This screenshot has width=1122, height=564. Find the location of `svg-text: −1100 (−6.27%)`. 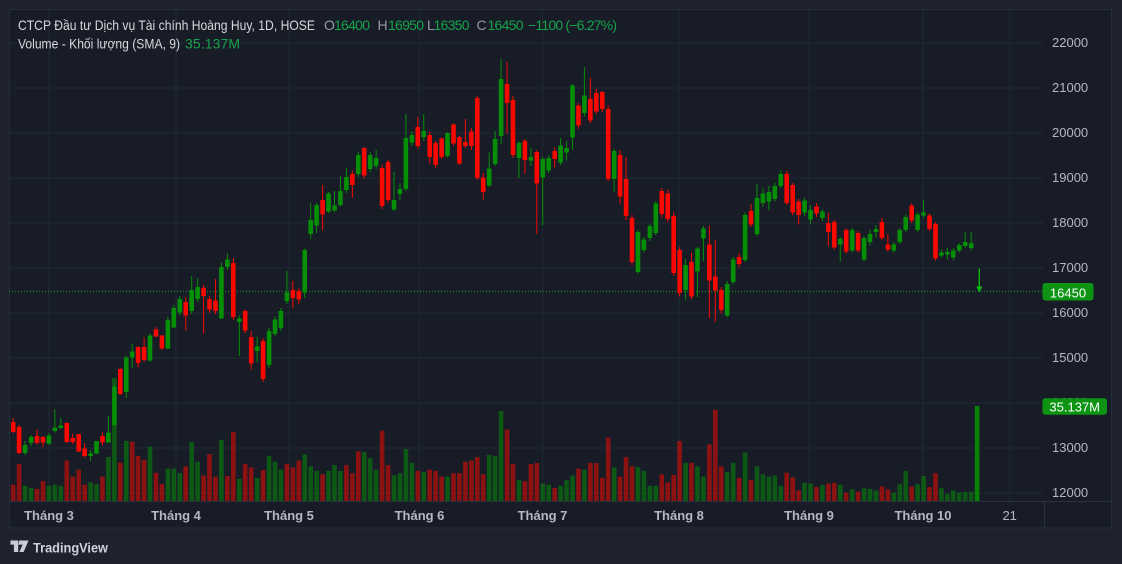

svg-text: −1100 (−6.27%) is located at coordinates (572, 25).